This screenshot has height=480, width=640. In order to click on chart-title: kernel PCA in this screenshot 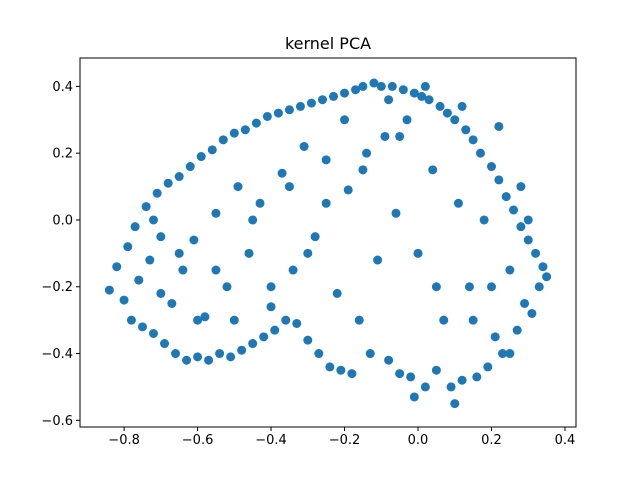, I will do `click(328, 43)`.